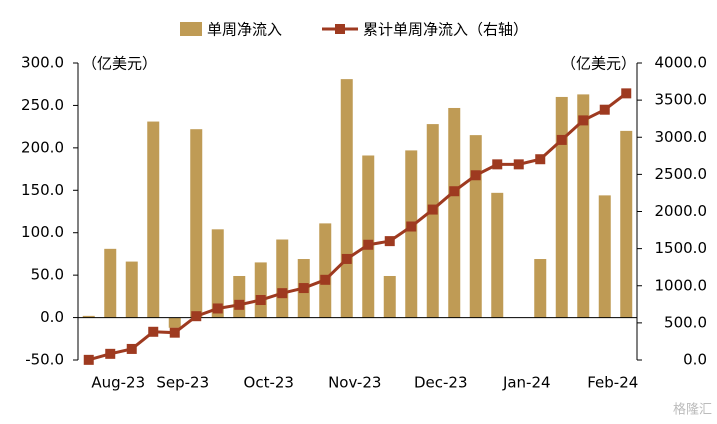  What do you see at coordinates (681, 211) in the screenshot?
I see `y2-tick-label: 2000.0` at bounding box center [681, 211].